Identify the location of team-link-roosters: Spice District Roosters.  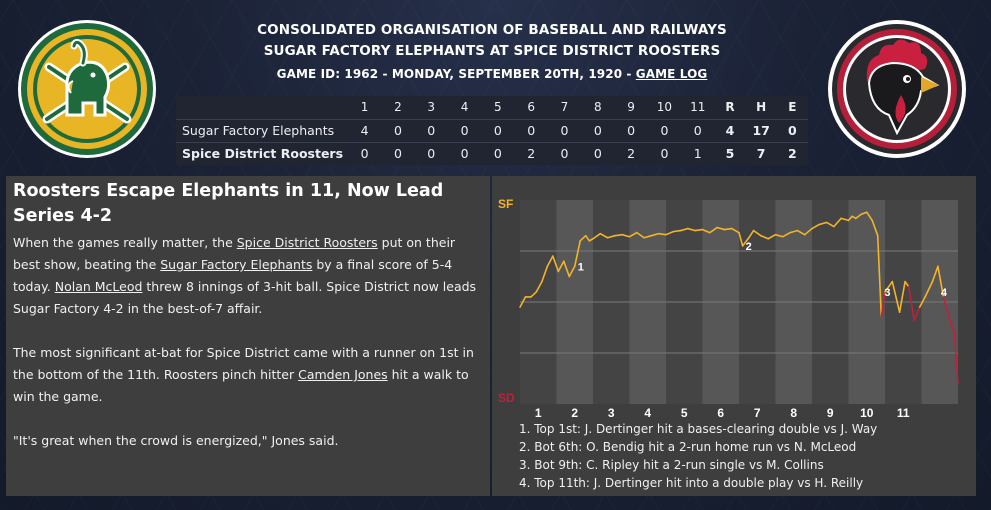
(307, 242).